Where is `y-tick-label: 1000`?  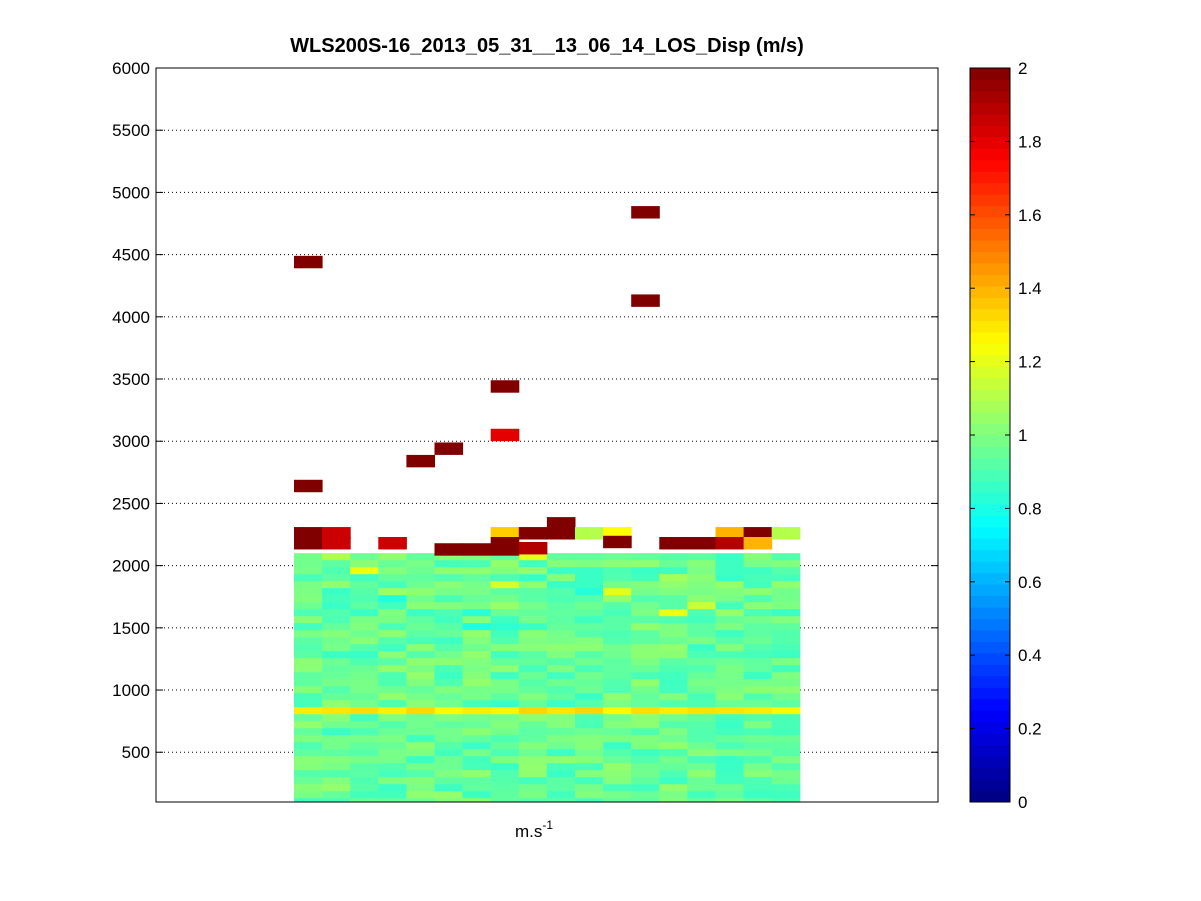 y-tick-label: 1000 is located at coordinates (131, 690).